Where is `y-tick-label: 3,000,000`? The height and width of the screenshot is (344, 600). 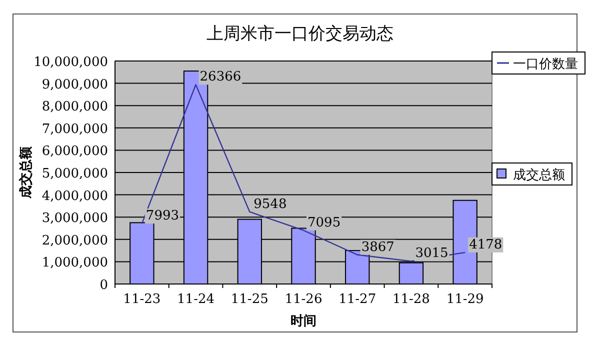 y-tick-label: 3,000,000 is located at coordinates (75, 218).